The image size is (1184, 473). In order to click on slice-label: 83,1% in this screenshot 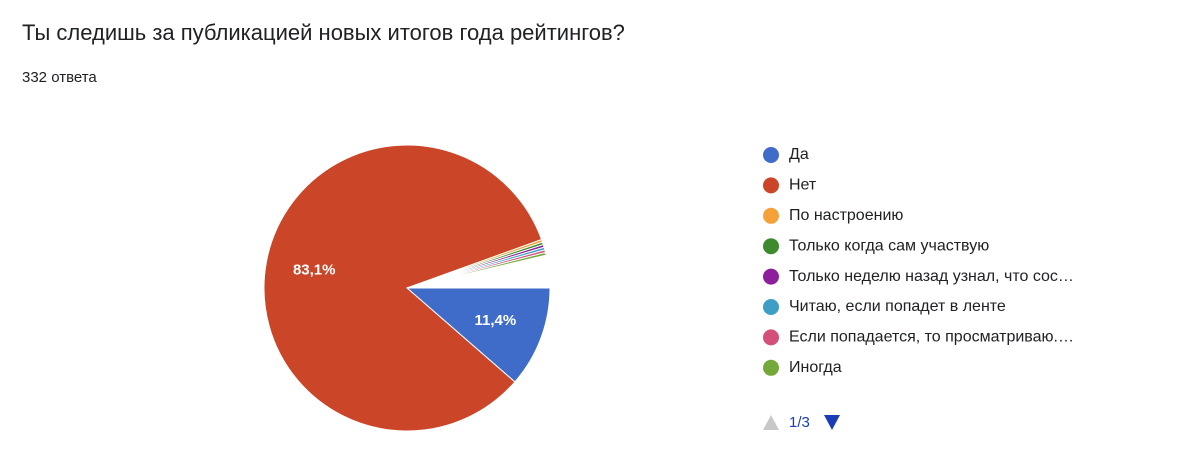, I will do `click(314, 270)`.